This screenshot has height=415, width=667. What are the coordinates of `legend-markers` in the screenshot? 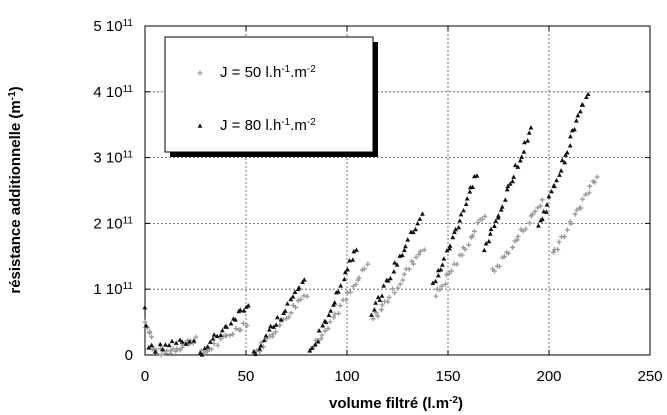 It's located at (200, 99).